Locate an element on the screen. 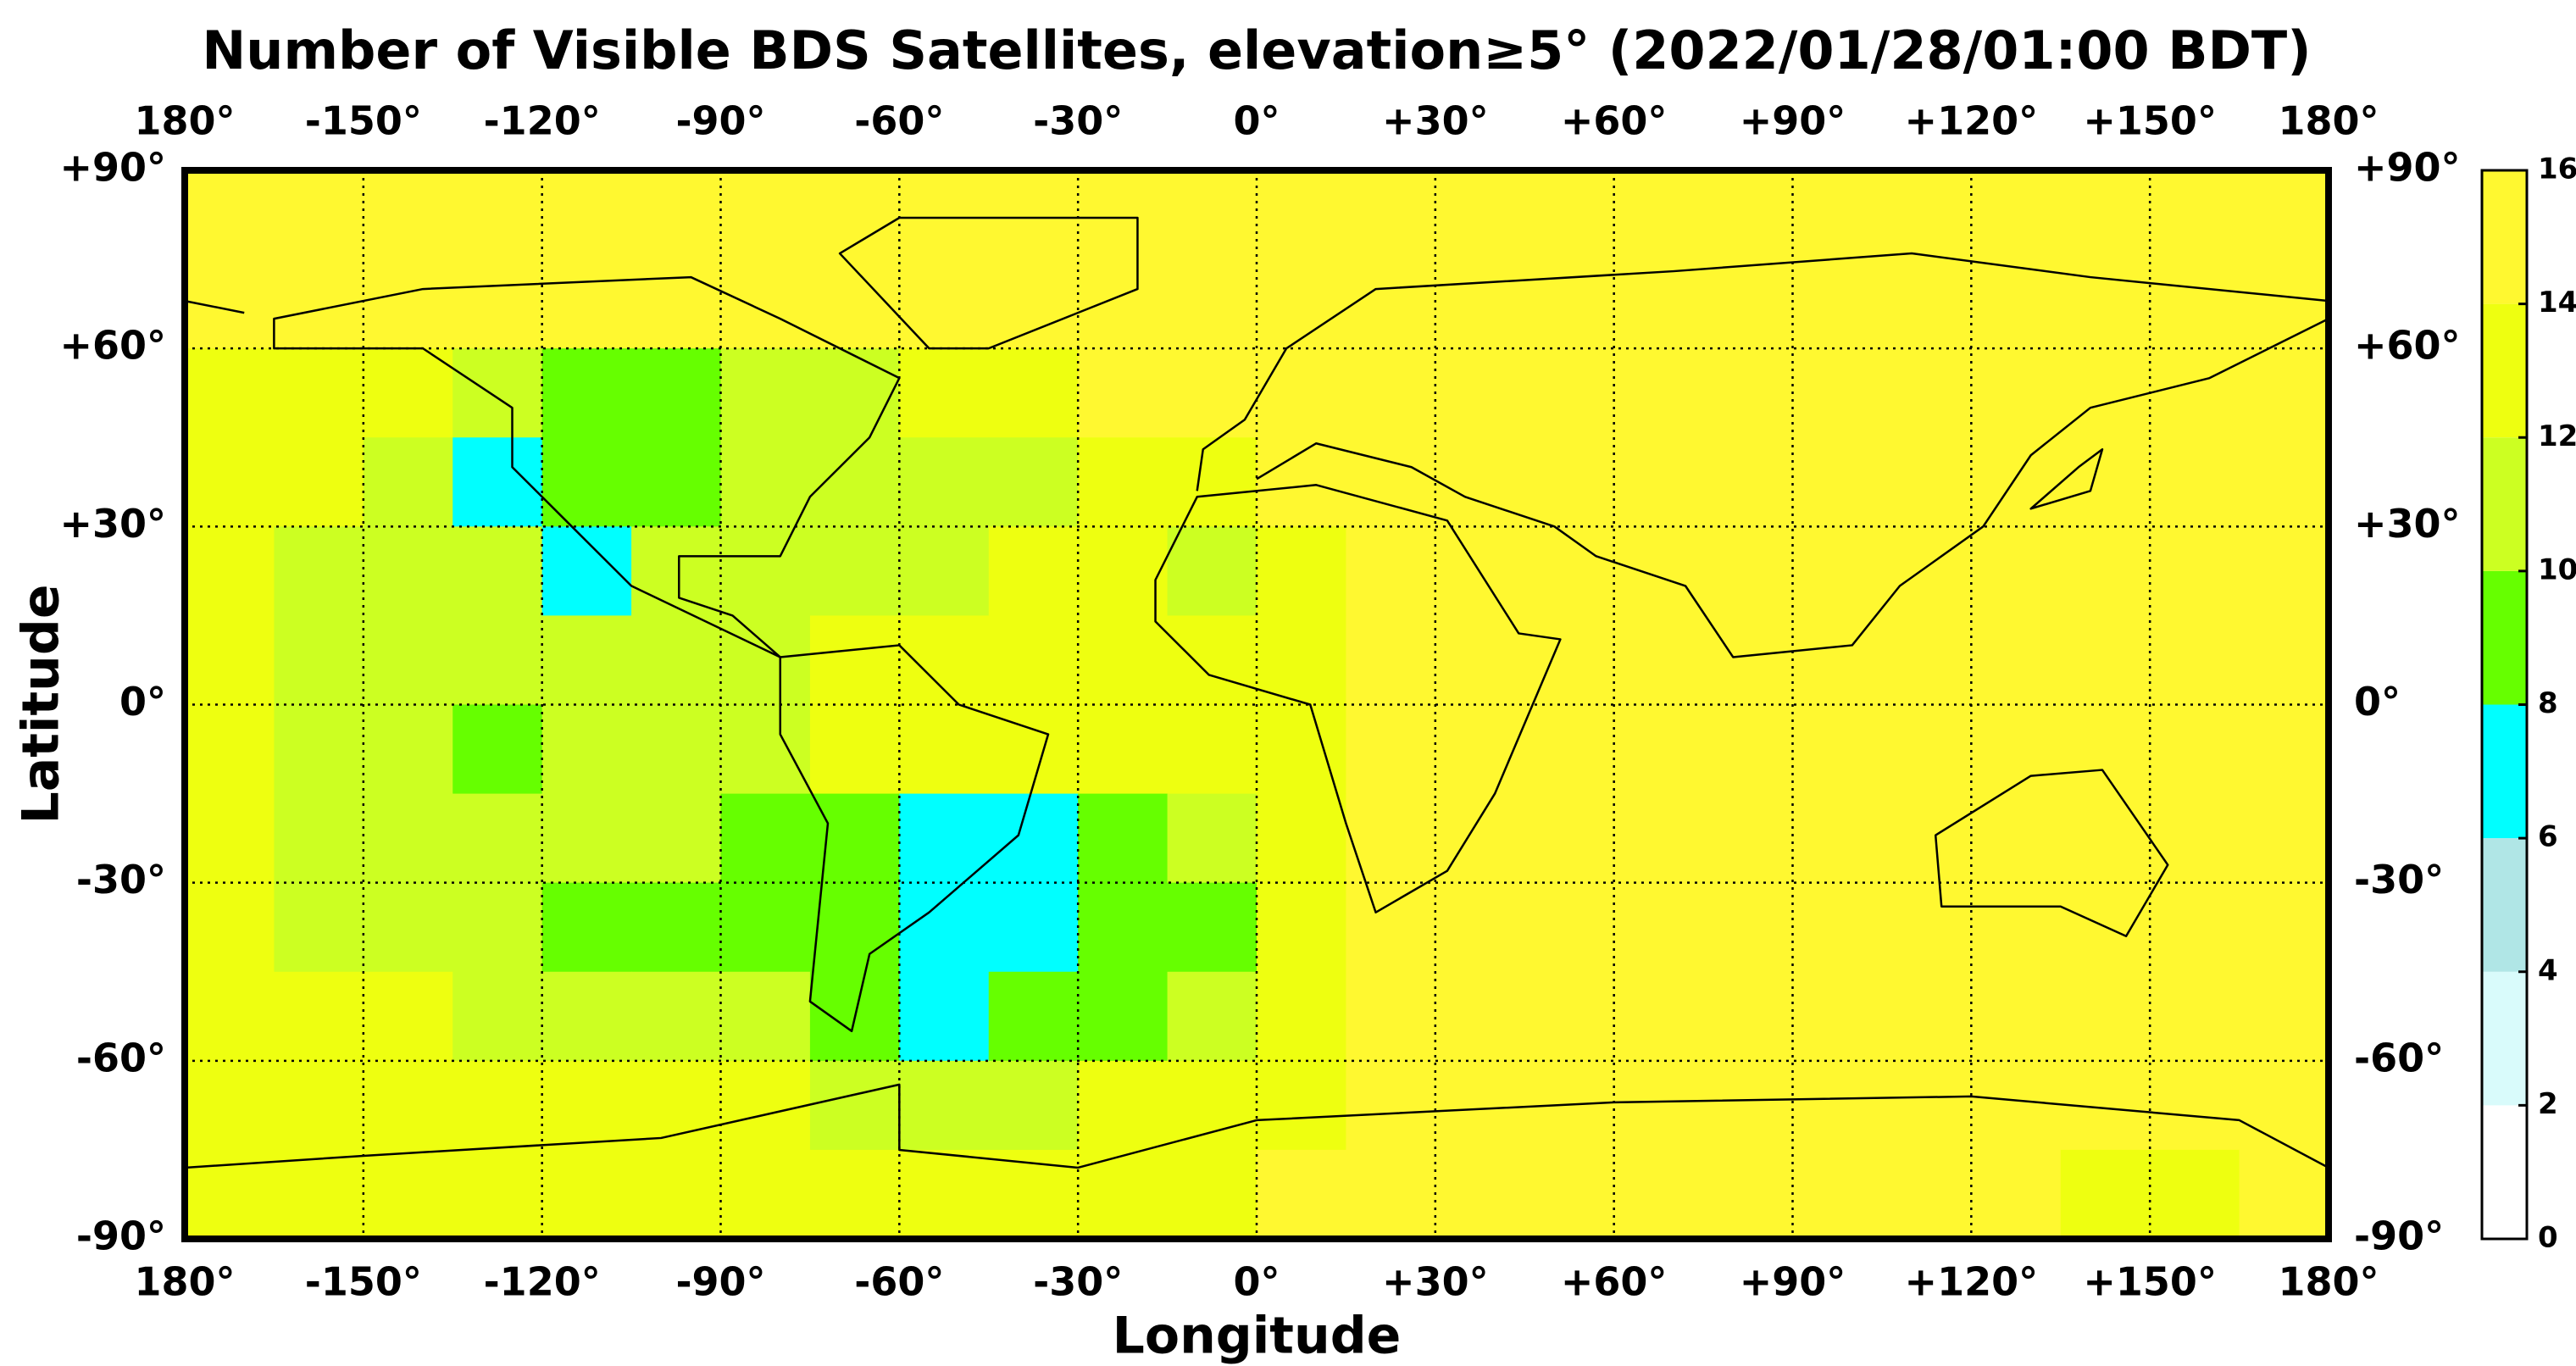 The height and width of the screenshot is (1366, 2576). y-tick-label: +30° is located at coordinates (112, 524).